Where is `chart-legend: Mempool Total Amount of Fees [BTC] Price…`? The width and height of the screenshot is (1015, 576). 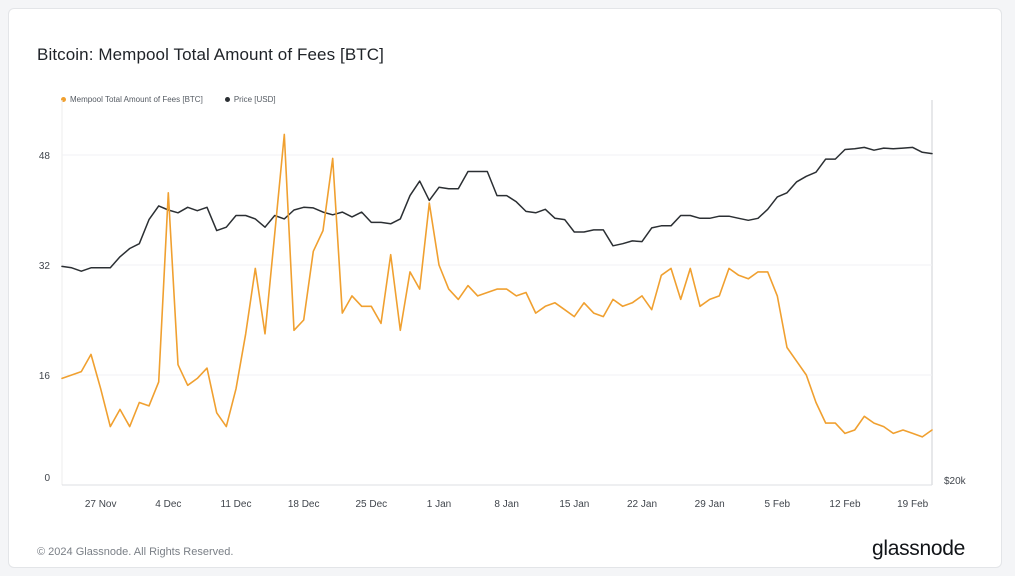
chart-legend: Mempool Total Amount of Fees [BTC] Price… is located at coordinates (168, 99).